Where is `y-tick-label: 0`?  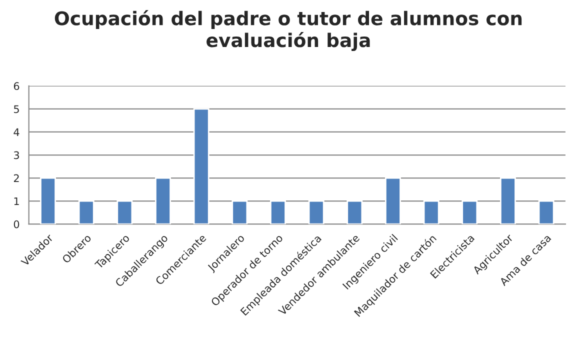 y-tick-label: 0 is located at coordinates (17, 224).